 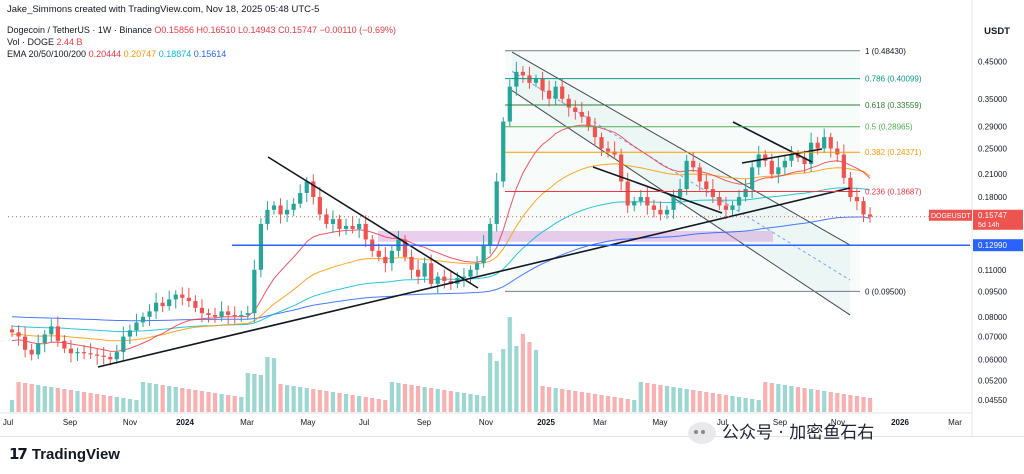 I want to click on time-tick-label: Nov, so click(x=838, y=422).